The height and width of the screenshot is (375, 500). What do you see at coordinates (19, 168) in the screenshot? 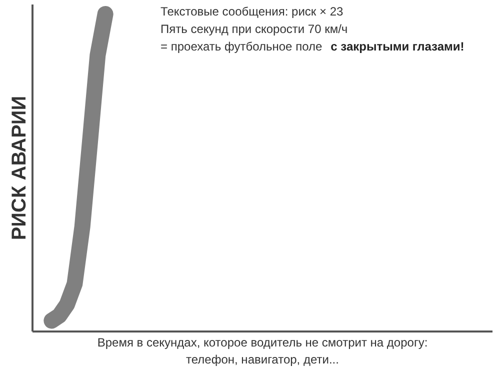
I see `y-axis-title: РИСК АВАРИИ` at bounding box center [19, 168].